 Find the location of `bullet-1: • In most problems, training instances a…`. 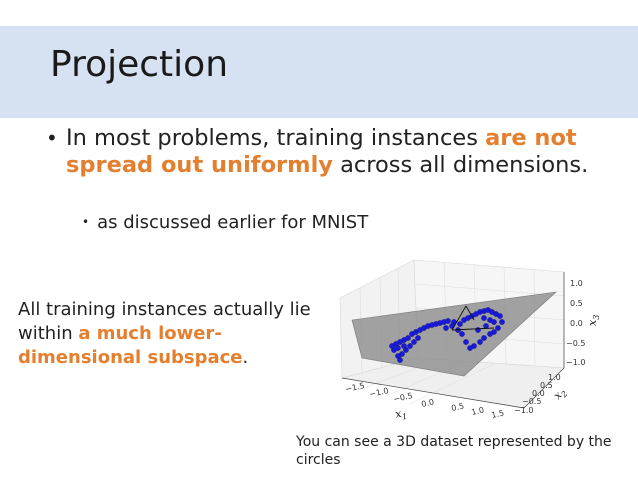

bullet-1: • In most problems, training instances a… is located at coordinates (326, 152).